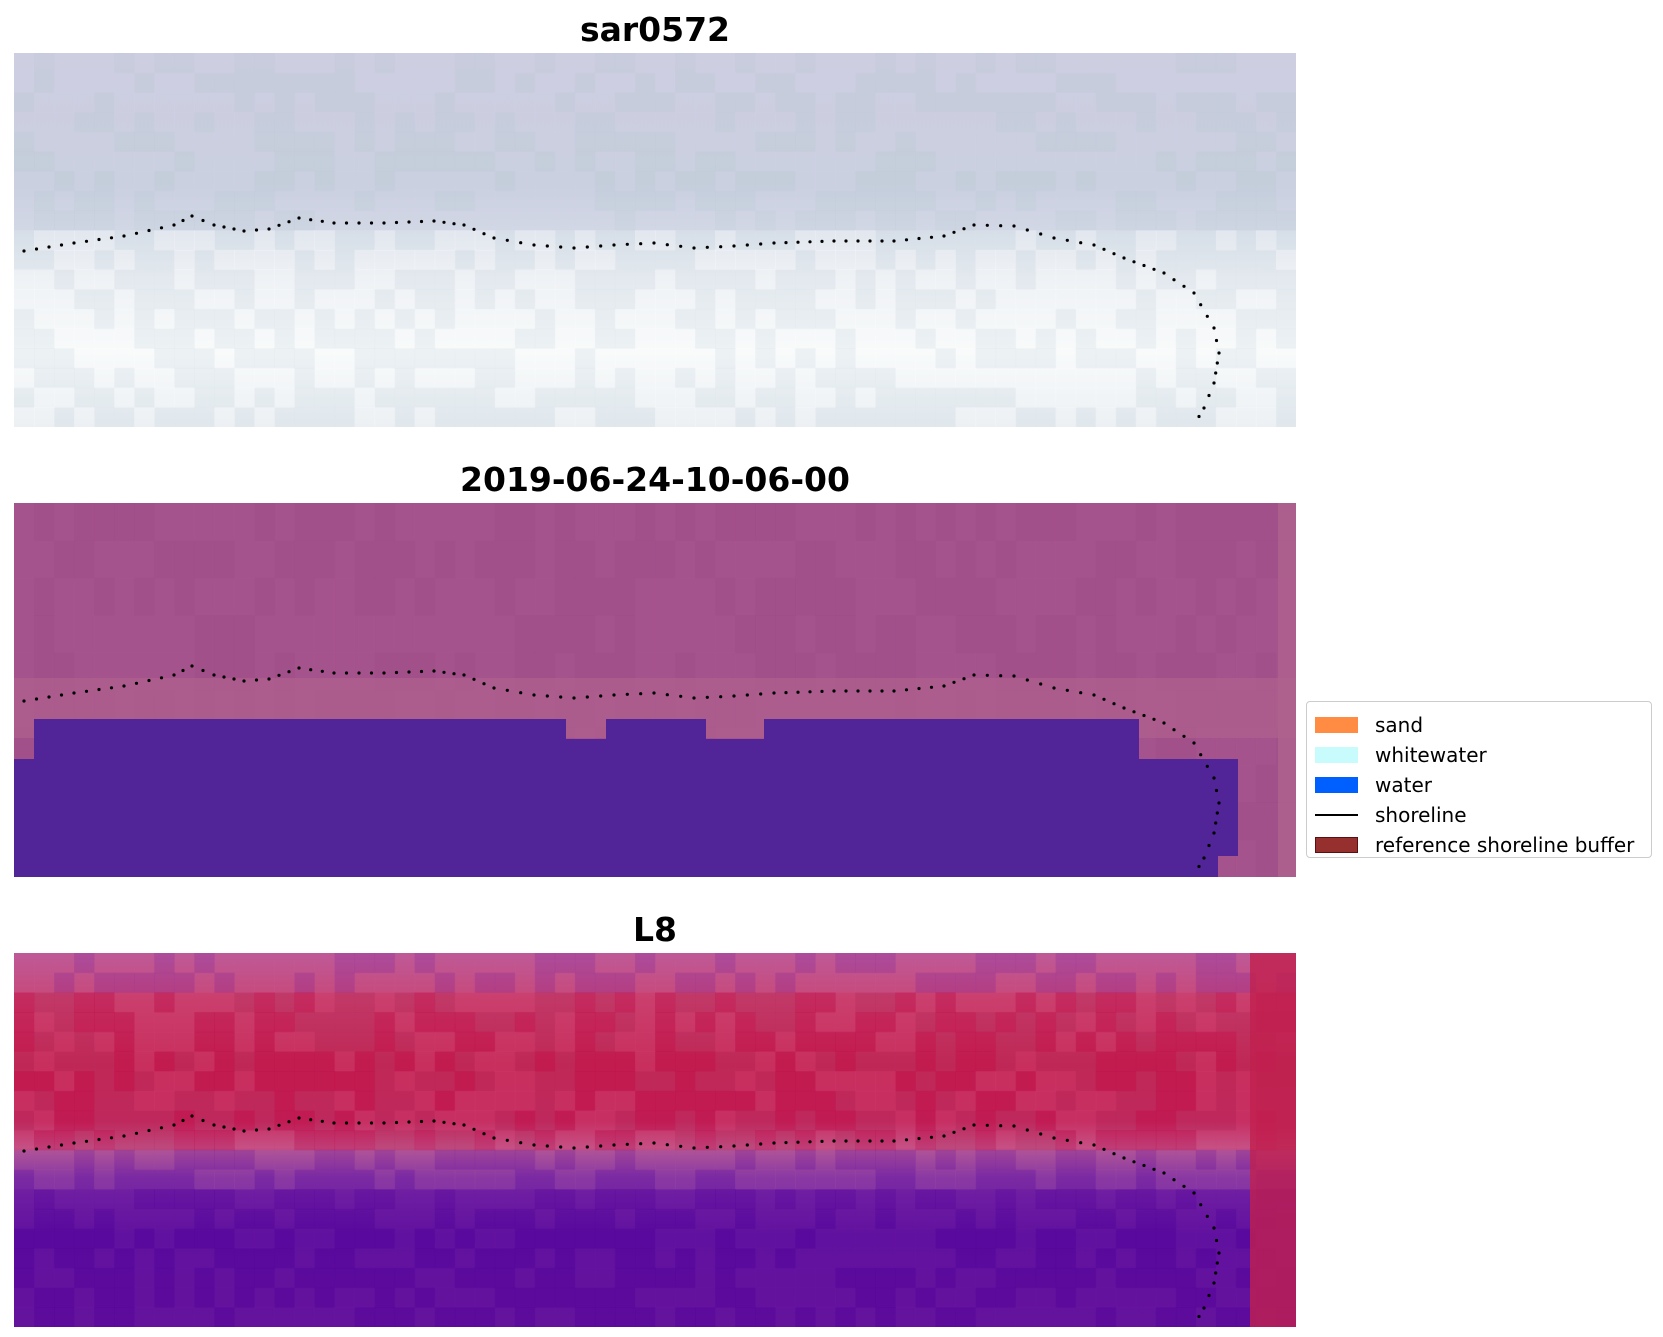 This screenshot has height=1337, width=1663. What do you see at coordinates (1403, 785) in the screenshot?
I see `legend-label: water` at bounding box center [1403, 785].